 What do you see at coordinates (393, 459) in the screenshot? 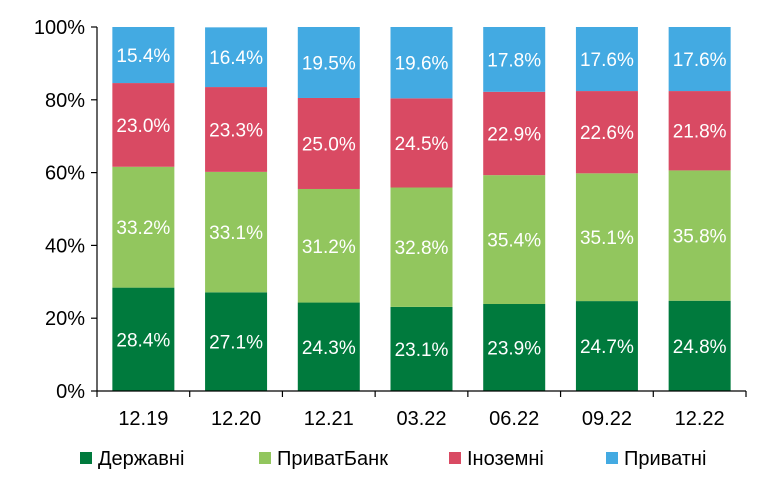
I see `legend: Державні ПриватБанк Іноземні Приватні` at bounding box center [393, 459].